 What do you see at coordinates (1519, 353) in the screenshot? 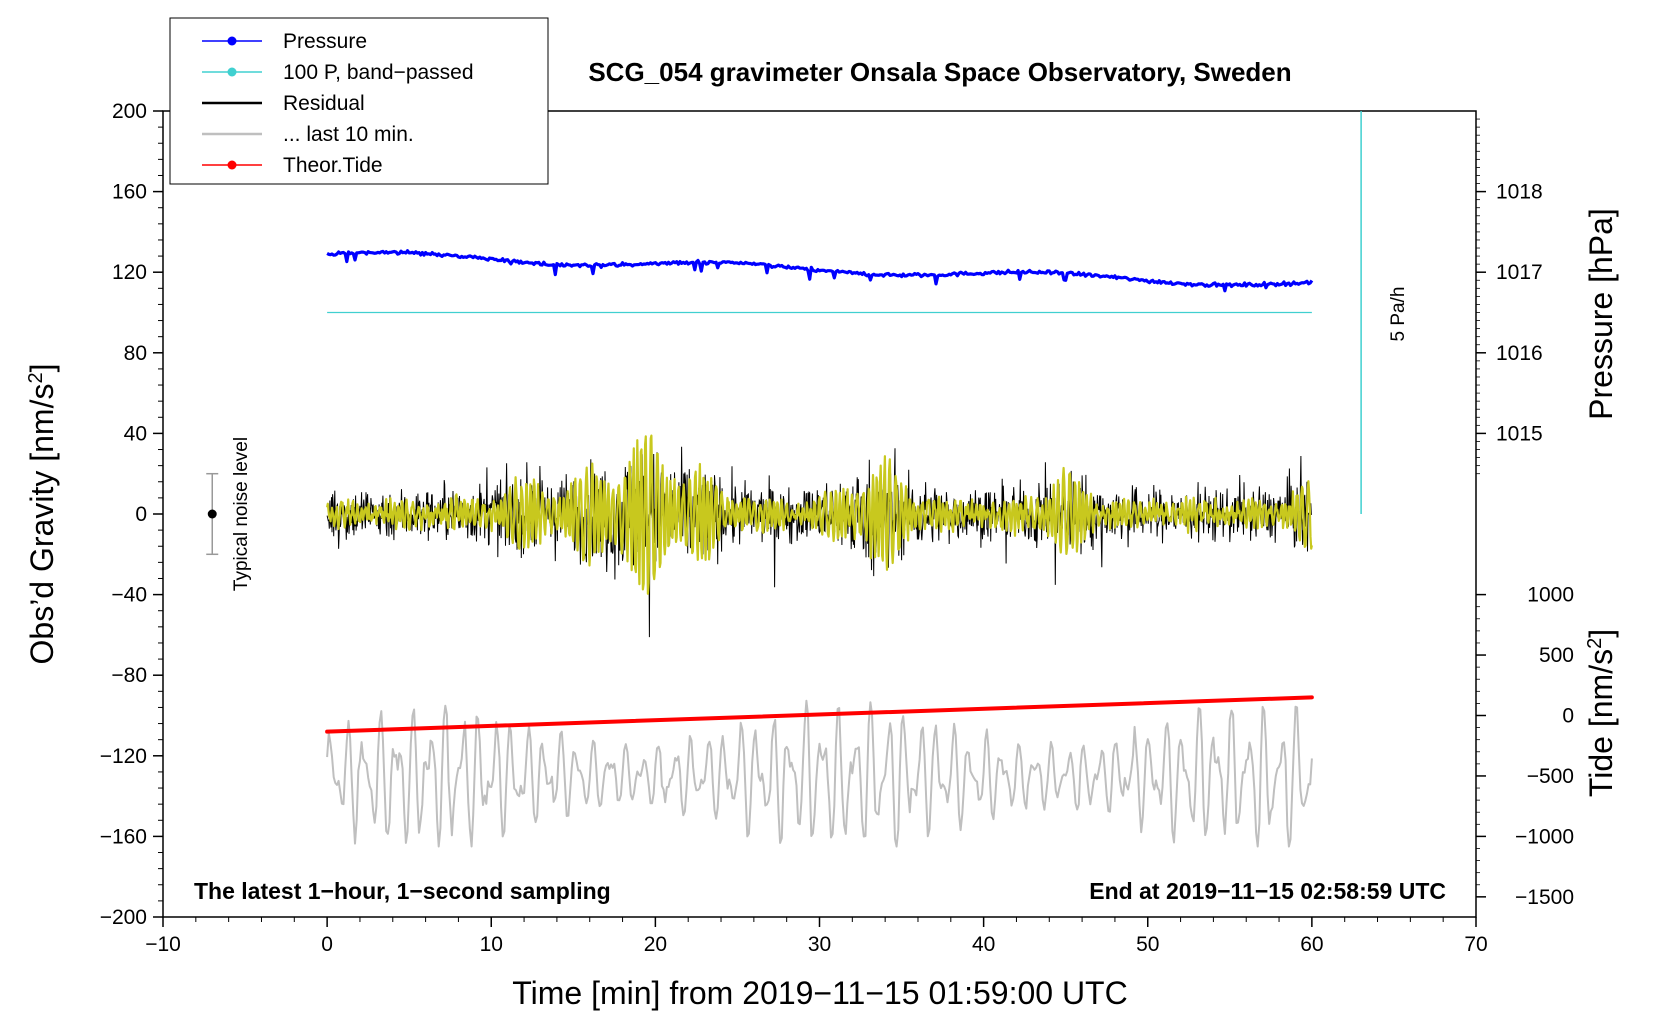
I see `pressure-tick-label: 1016` at bounding box center [1519, 353].